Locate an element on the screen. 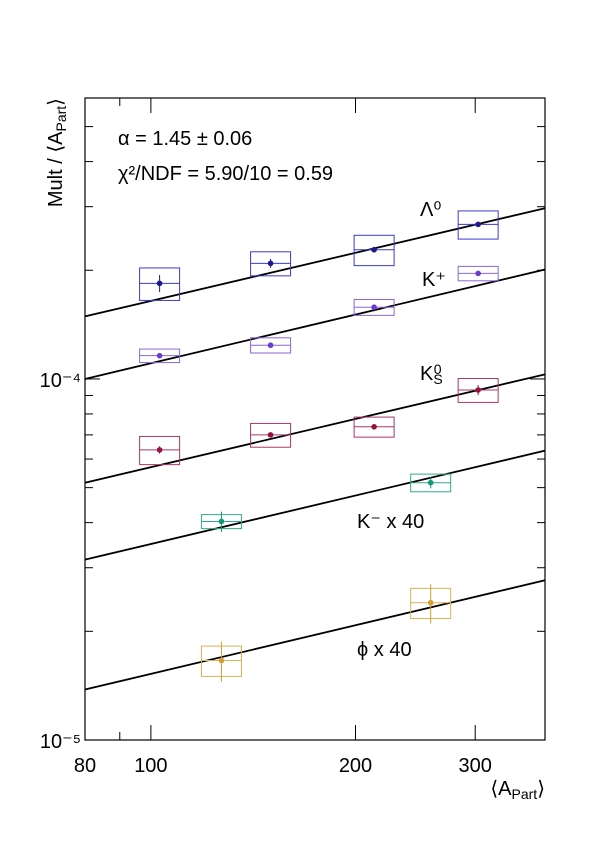  annotation: χ²/NDF = 5.90/10 = 0.59 is located at coordinates (225, 174).